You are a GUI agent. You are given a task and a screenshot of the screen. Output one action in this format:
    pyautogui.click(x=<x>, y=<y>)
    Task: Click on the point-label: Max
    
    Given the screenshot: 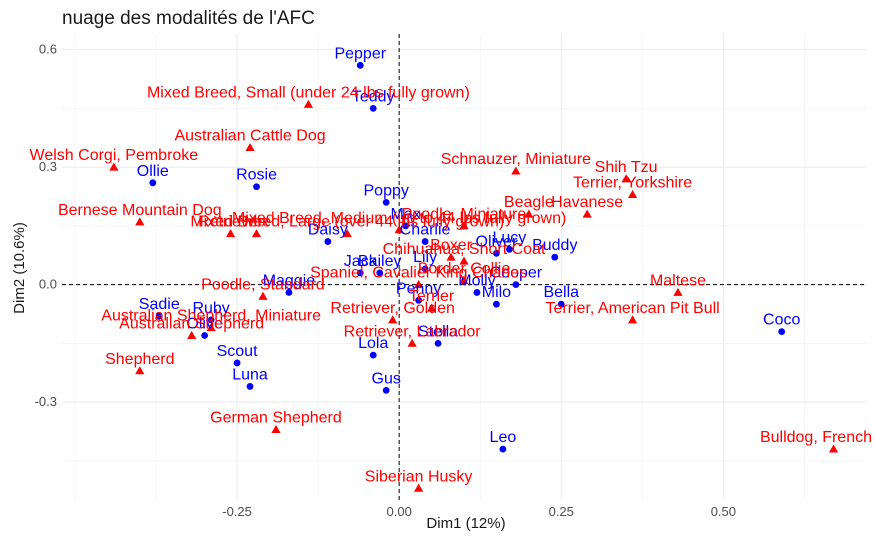 What is the action you would take?
    pyautogui.click(x=406, y=214)
    